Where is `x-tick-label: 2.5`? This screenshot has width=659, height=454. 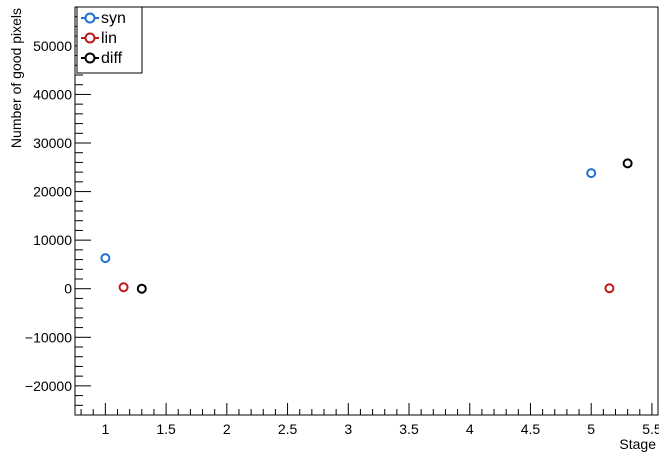 x-tick-label: 2.5 is located at coordinates (288, 429).